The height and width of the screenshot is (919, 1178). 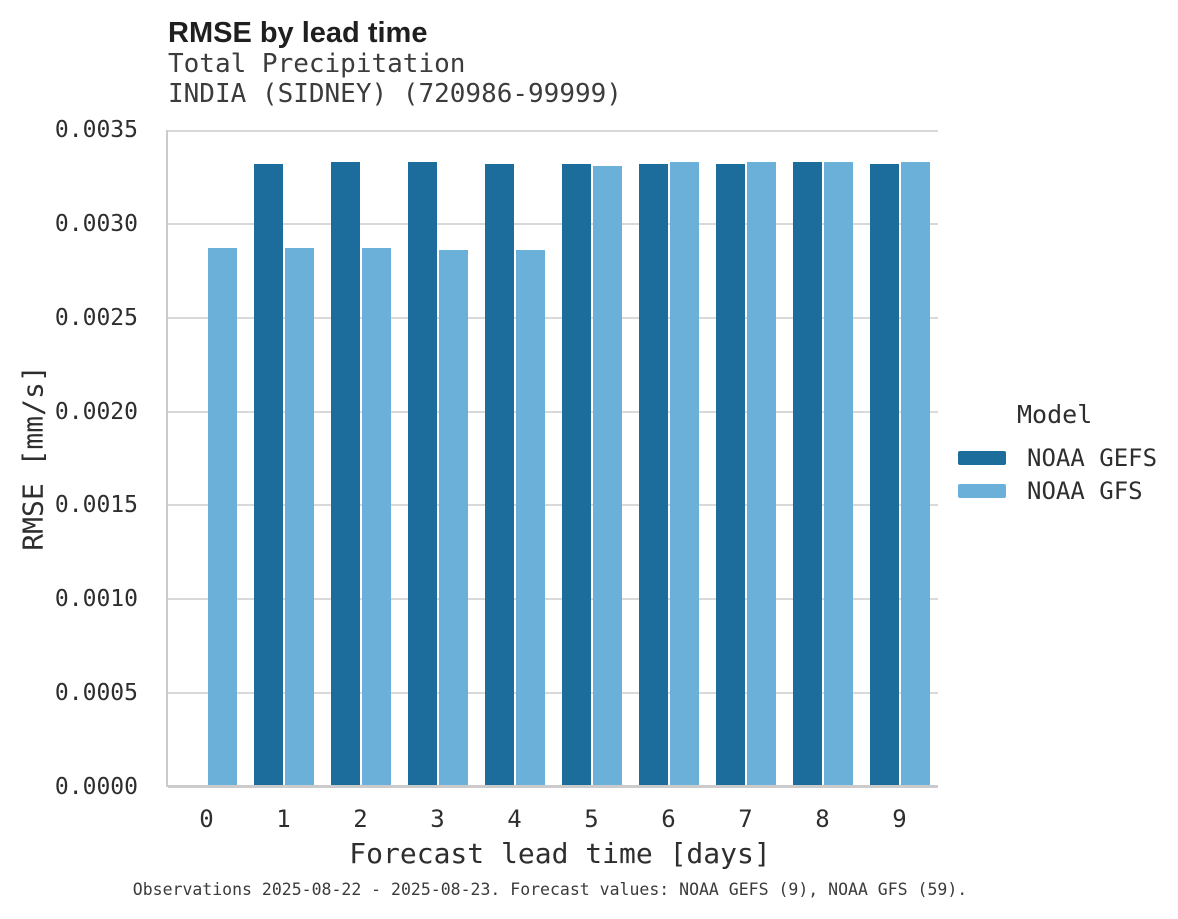 What do you see at coordinates (553, 786) in the screenshot?
I see `gridline-y-0.0000` at bounding box center [553, 786].